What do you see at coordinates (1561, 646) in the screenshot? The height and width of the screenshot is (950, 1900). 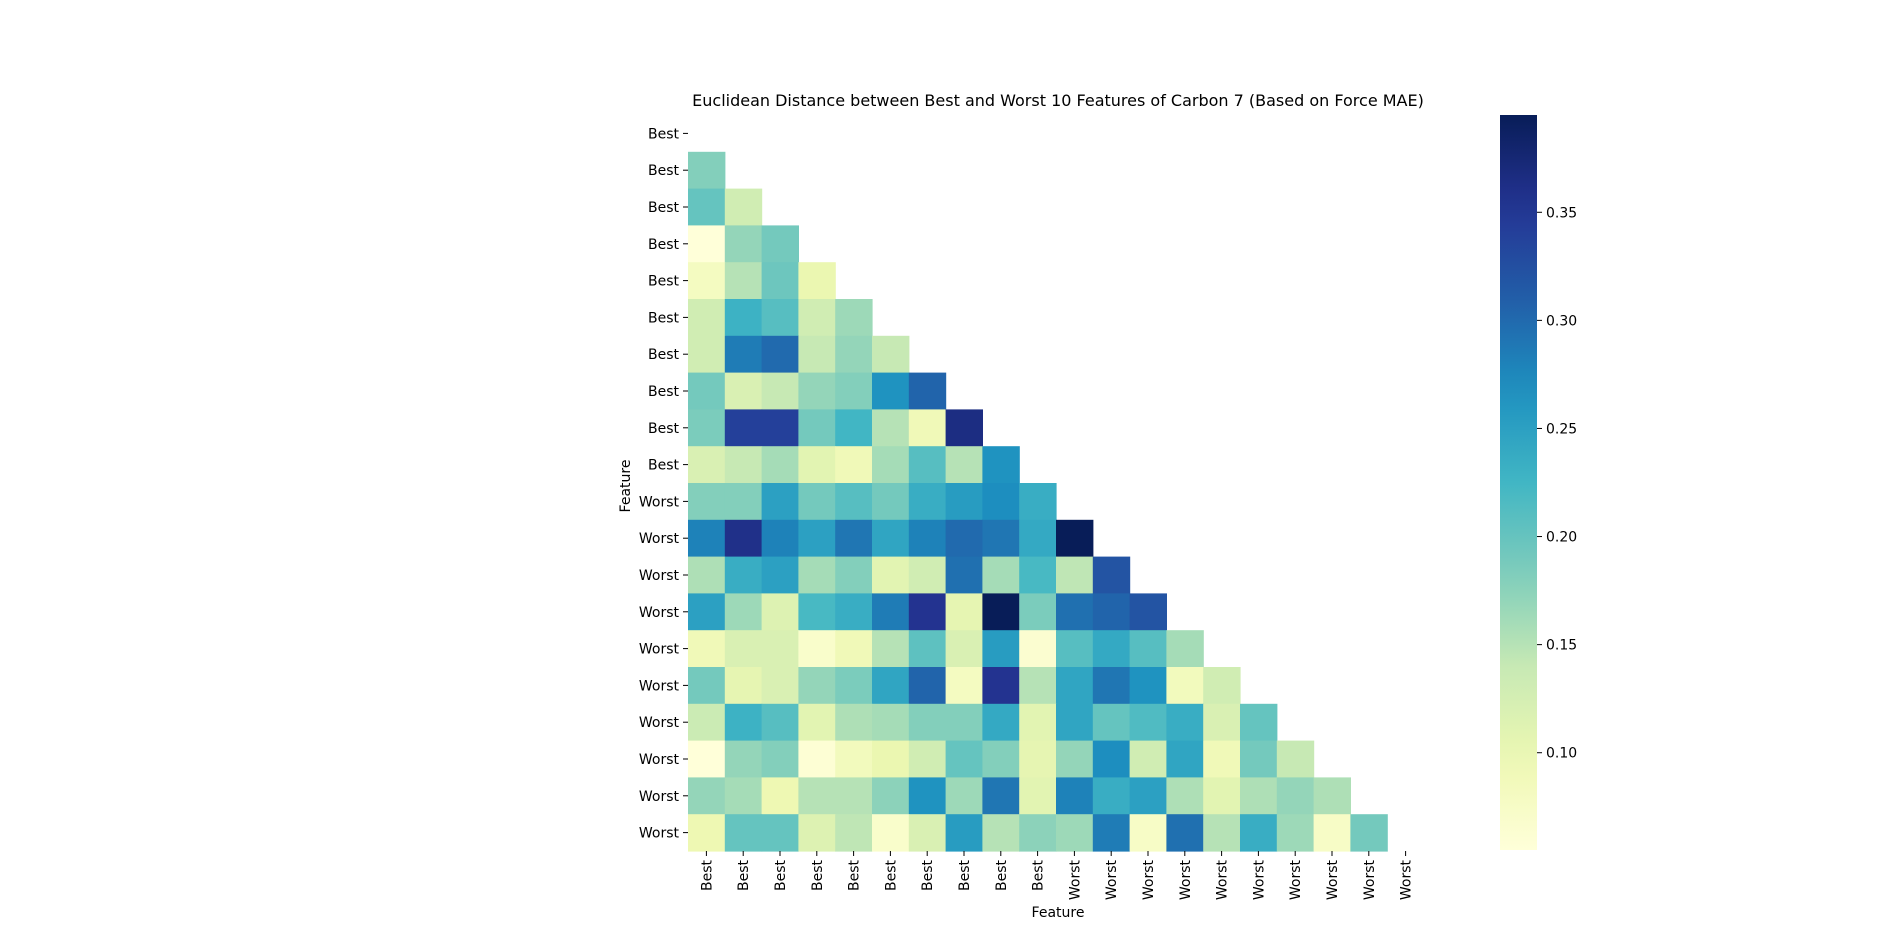 I see `colorbar-tick-label: 0.15` at bounding box center [1561, 646].